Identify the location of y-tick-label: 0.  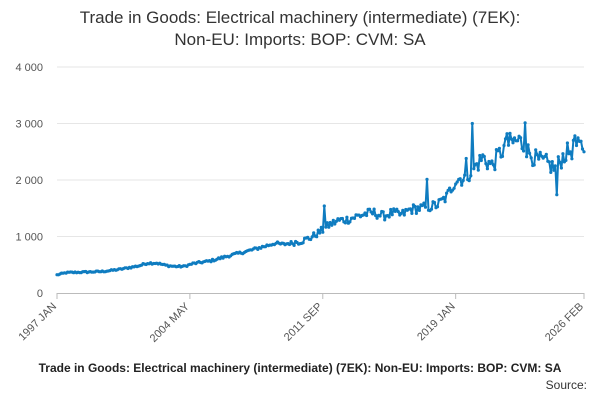
(40, 294).